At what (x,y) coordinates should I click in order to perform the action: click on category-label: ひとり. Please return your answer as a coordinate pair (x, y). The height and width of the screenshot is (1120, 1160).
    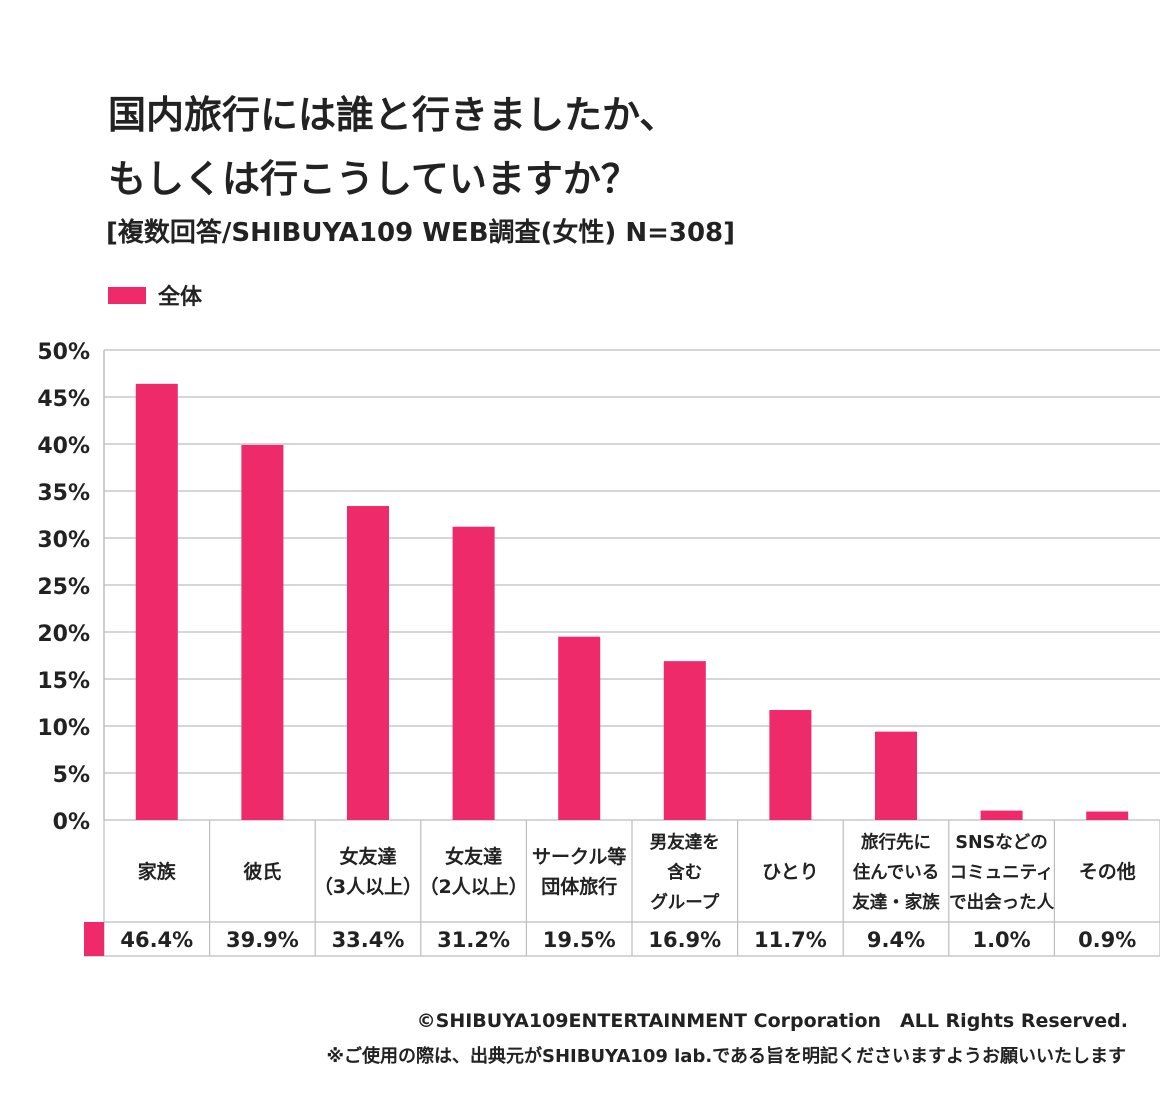
    Looking at the image, I should click on (790, 872).